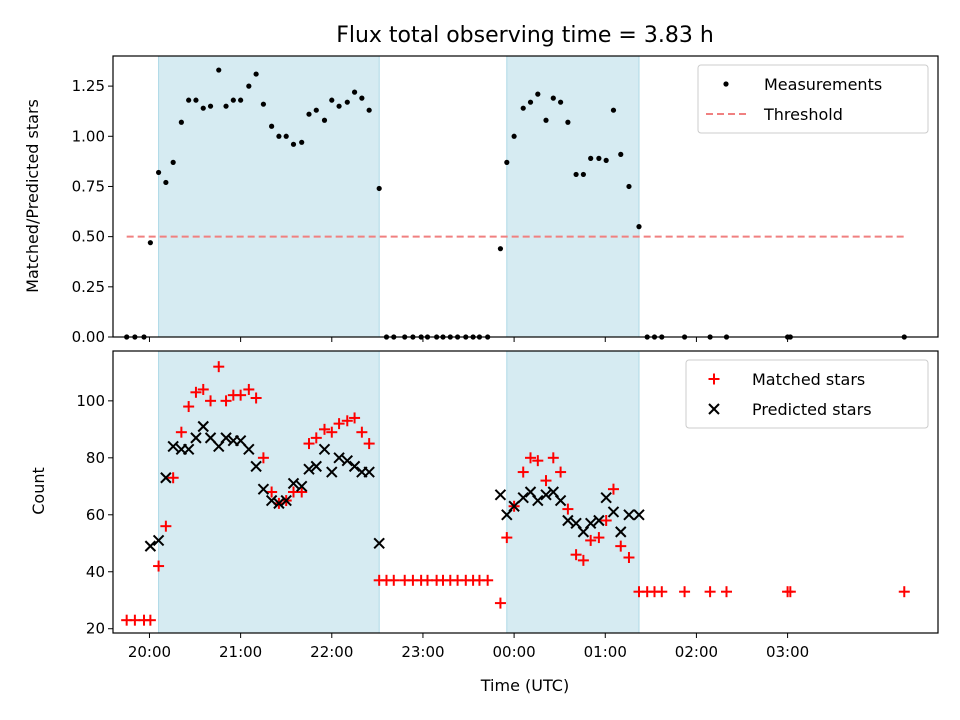 This screenshot has width=960, height=720. I want to click on top-legend-box, so click(813, 99).